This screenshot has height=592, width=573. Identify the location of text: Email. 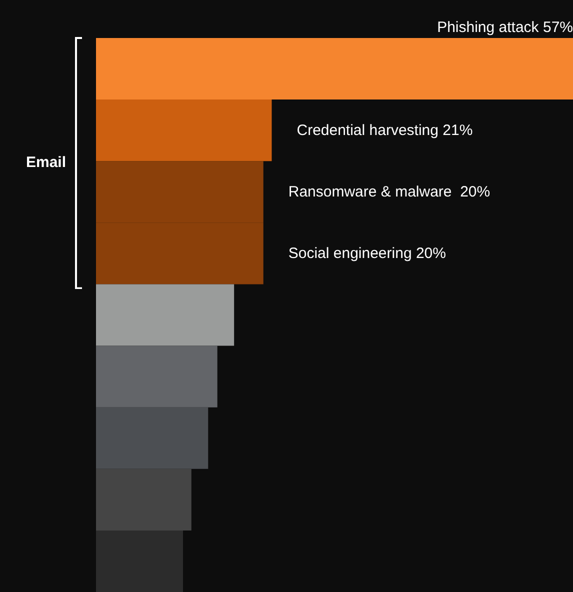
(46, 163).